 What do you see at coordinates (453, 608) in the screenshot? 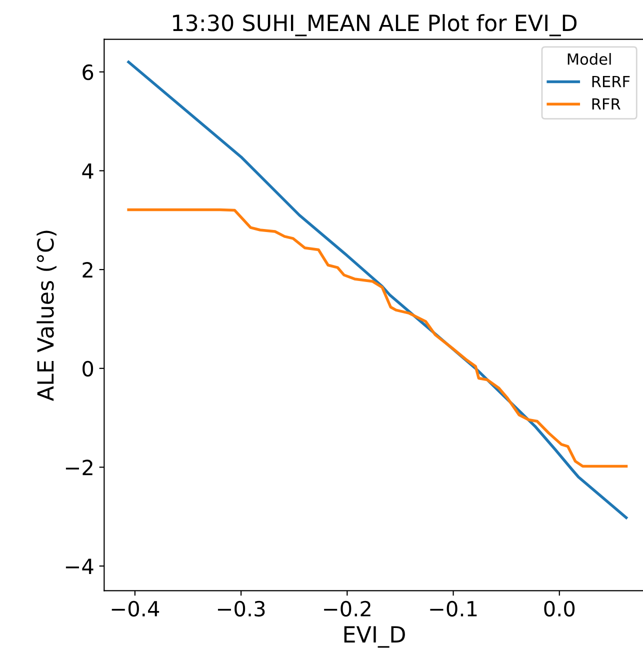
I see `x-tick-label: −0.1` at bounding box center [453, 608].